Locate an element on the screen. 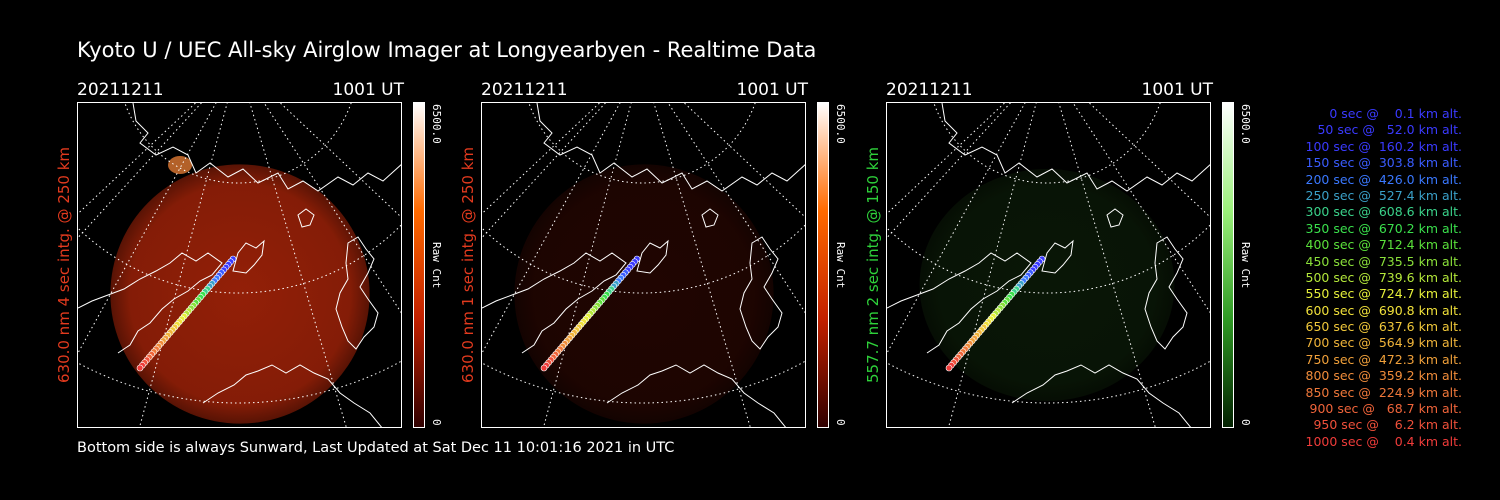  legend-row: 700 sec @ 564.9 km alt. is located at coordinates (1382, 343).